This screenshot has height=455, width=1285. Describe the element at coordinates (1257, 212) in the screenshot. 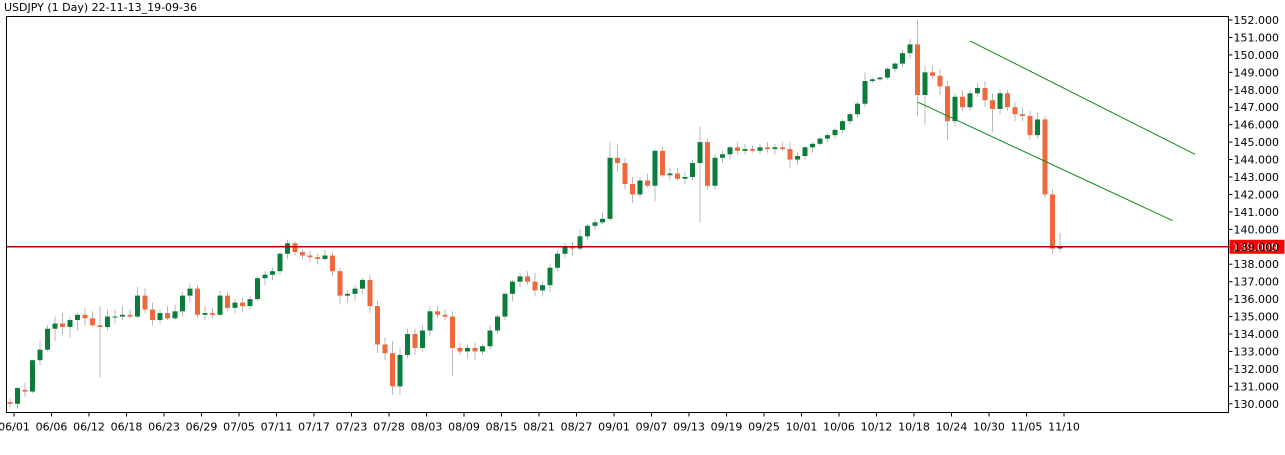

I see `y-tick-label: 141.000` at that location.